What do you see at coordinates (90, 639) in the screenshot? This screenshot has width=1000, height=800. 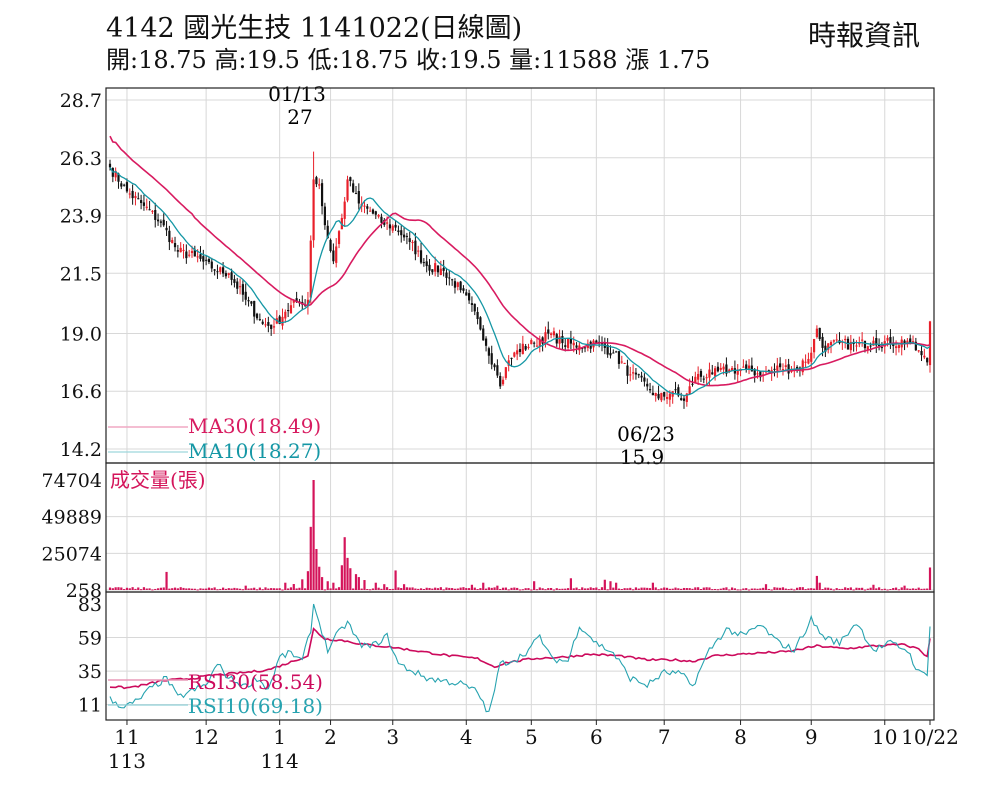 I see `y-tick-label: 59` at bounding box center [90, 639].